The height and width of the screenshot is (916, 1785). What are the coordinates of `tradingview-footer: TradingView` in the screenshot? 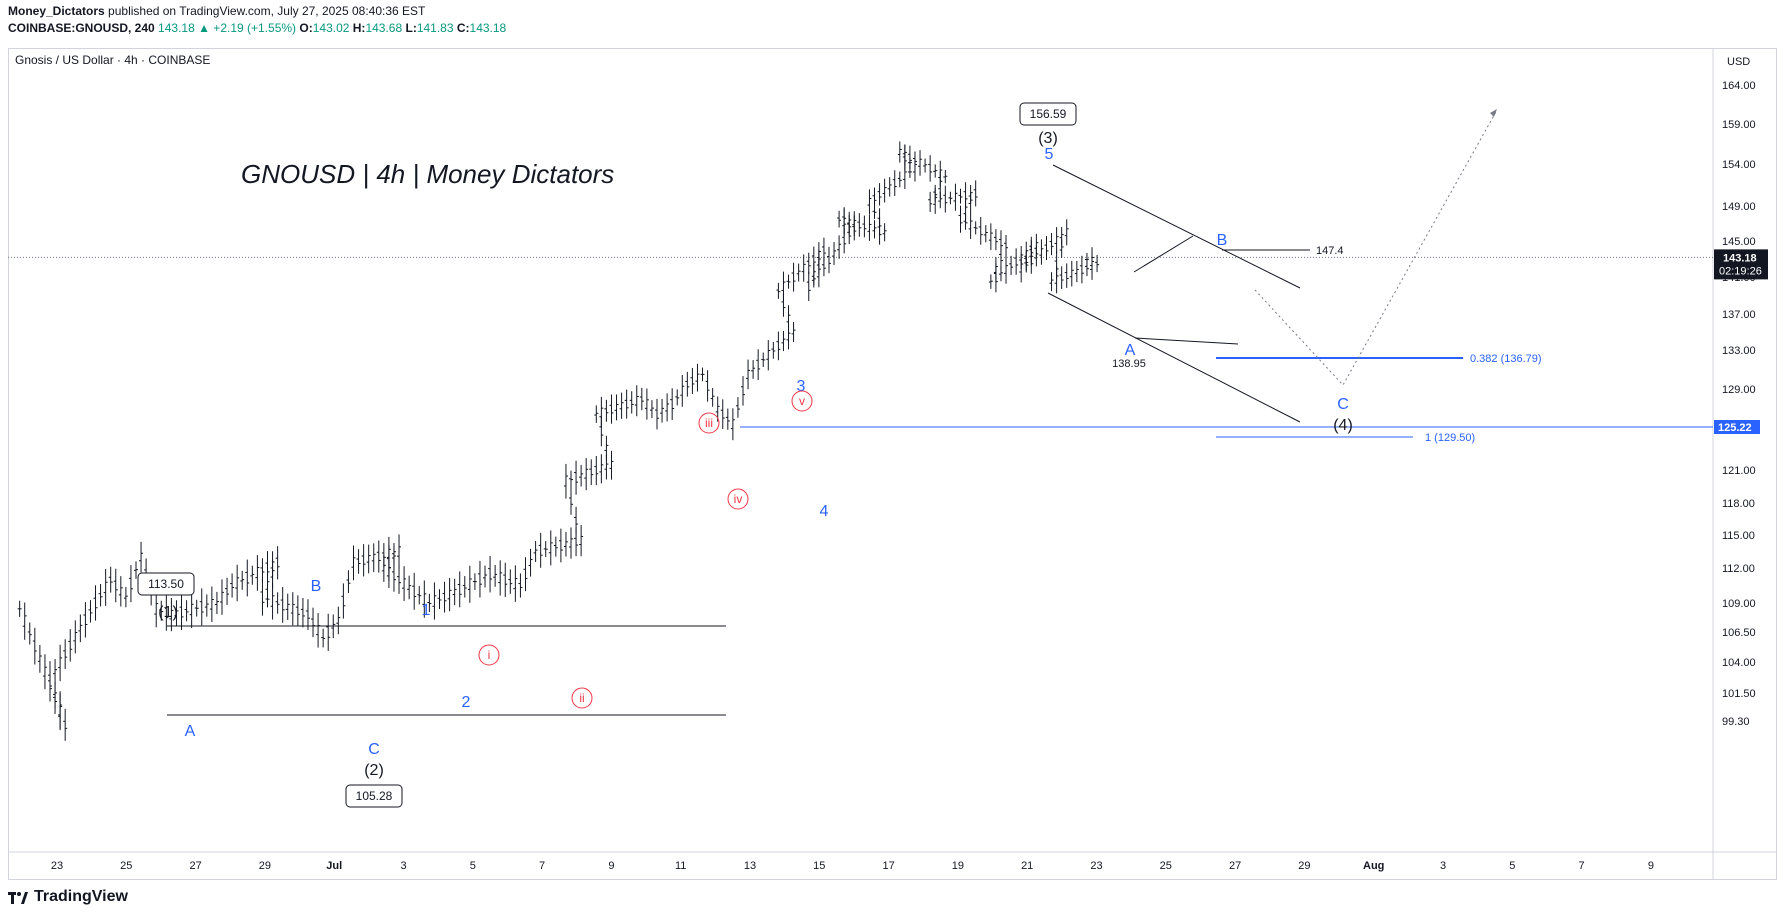 It's located at (68, 897).